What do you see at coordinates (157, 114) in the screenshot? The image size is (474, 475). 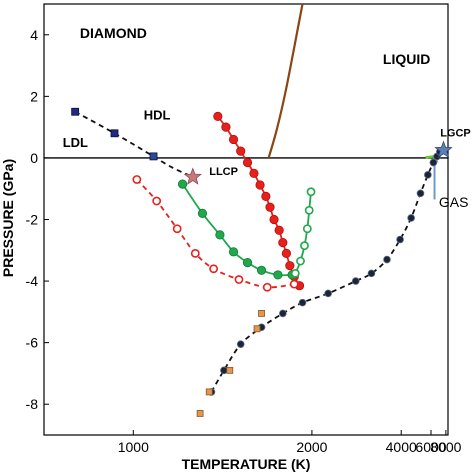 I see `annotation-hdl: HDL` at bounding box center [157, 114].